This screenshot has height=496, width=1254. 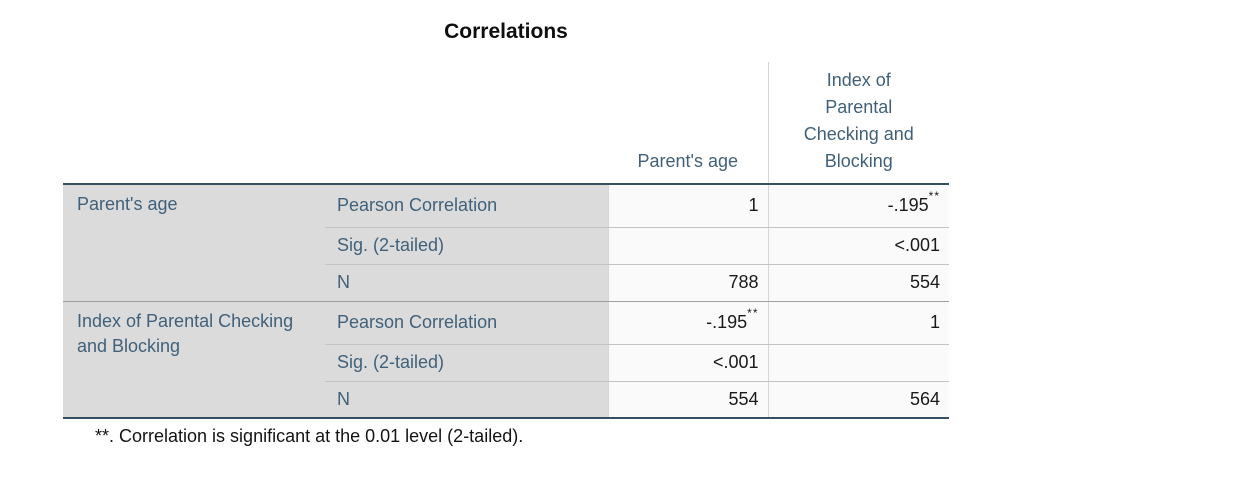 I want to click on value-cell: 564, so click(x=858, y=400).